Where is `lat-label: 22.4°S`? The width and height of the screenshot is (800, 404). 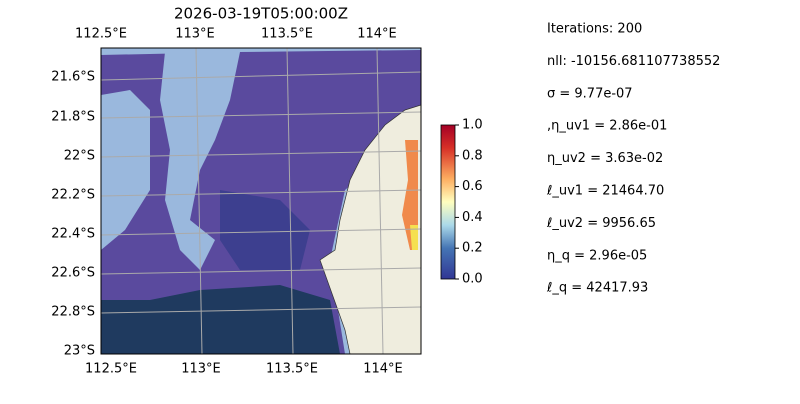
lat-label: 22.4°S is located at coordinates (73, 234).